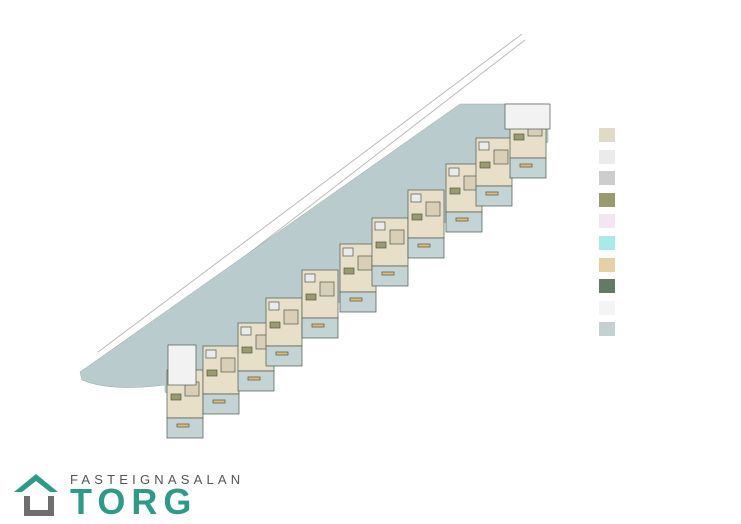  I want to click on logo: FASTEIGNASALAN TORG, so click(127, 495).